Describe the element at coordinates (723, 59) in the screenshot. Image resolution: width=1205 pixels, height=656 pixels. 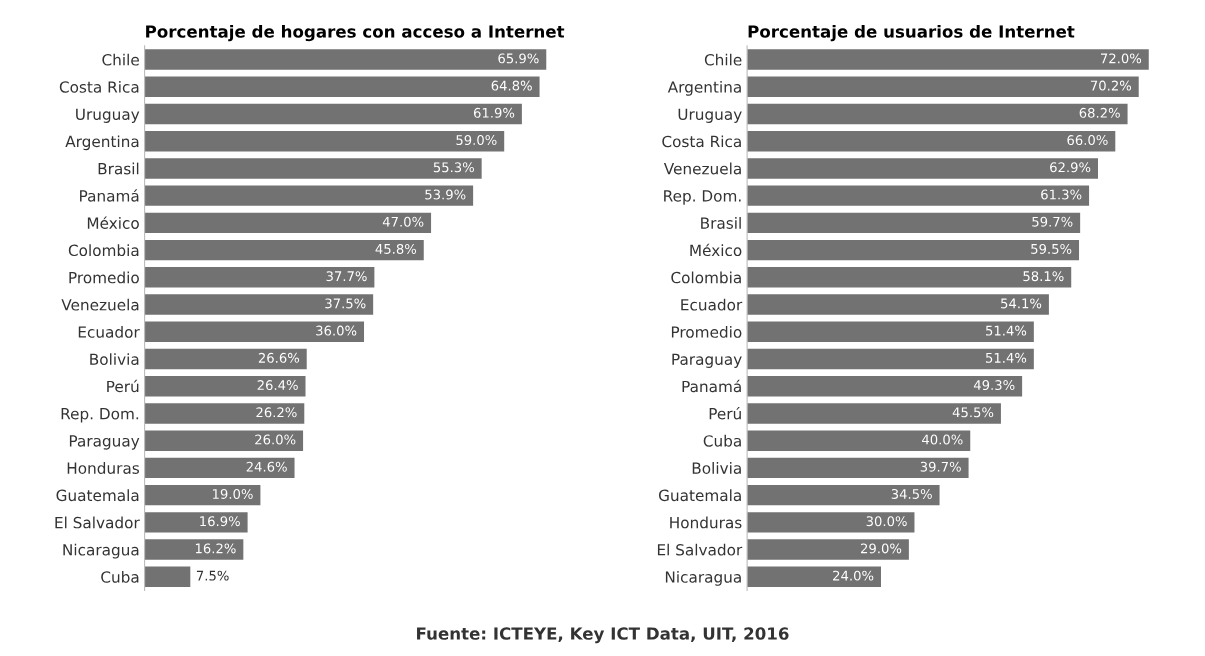
I see `y-tick-label: Chile` at that location.